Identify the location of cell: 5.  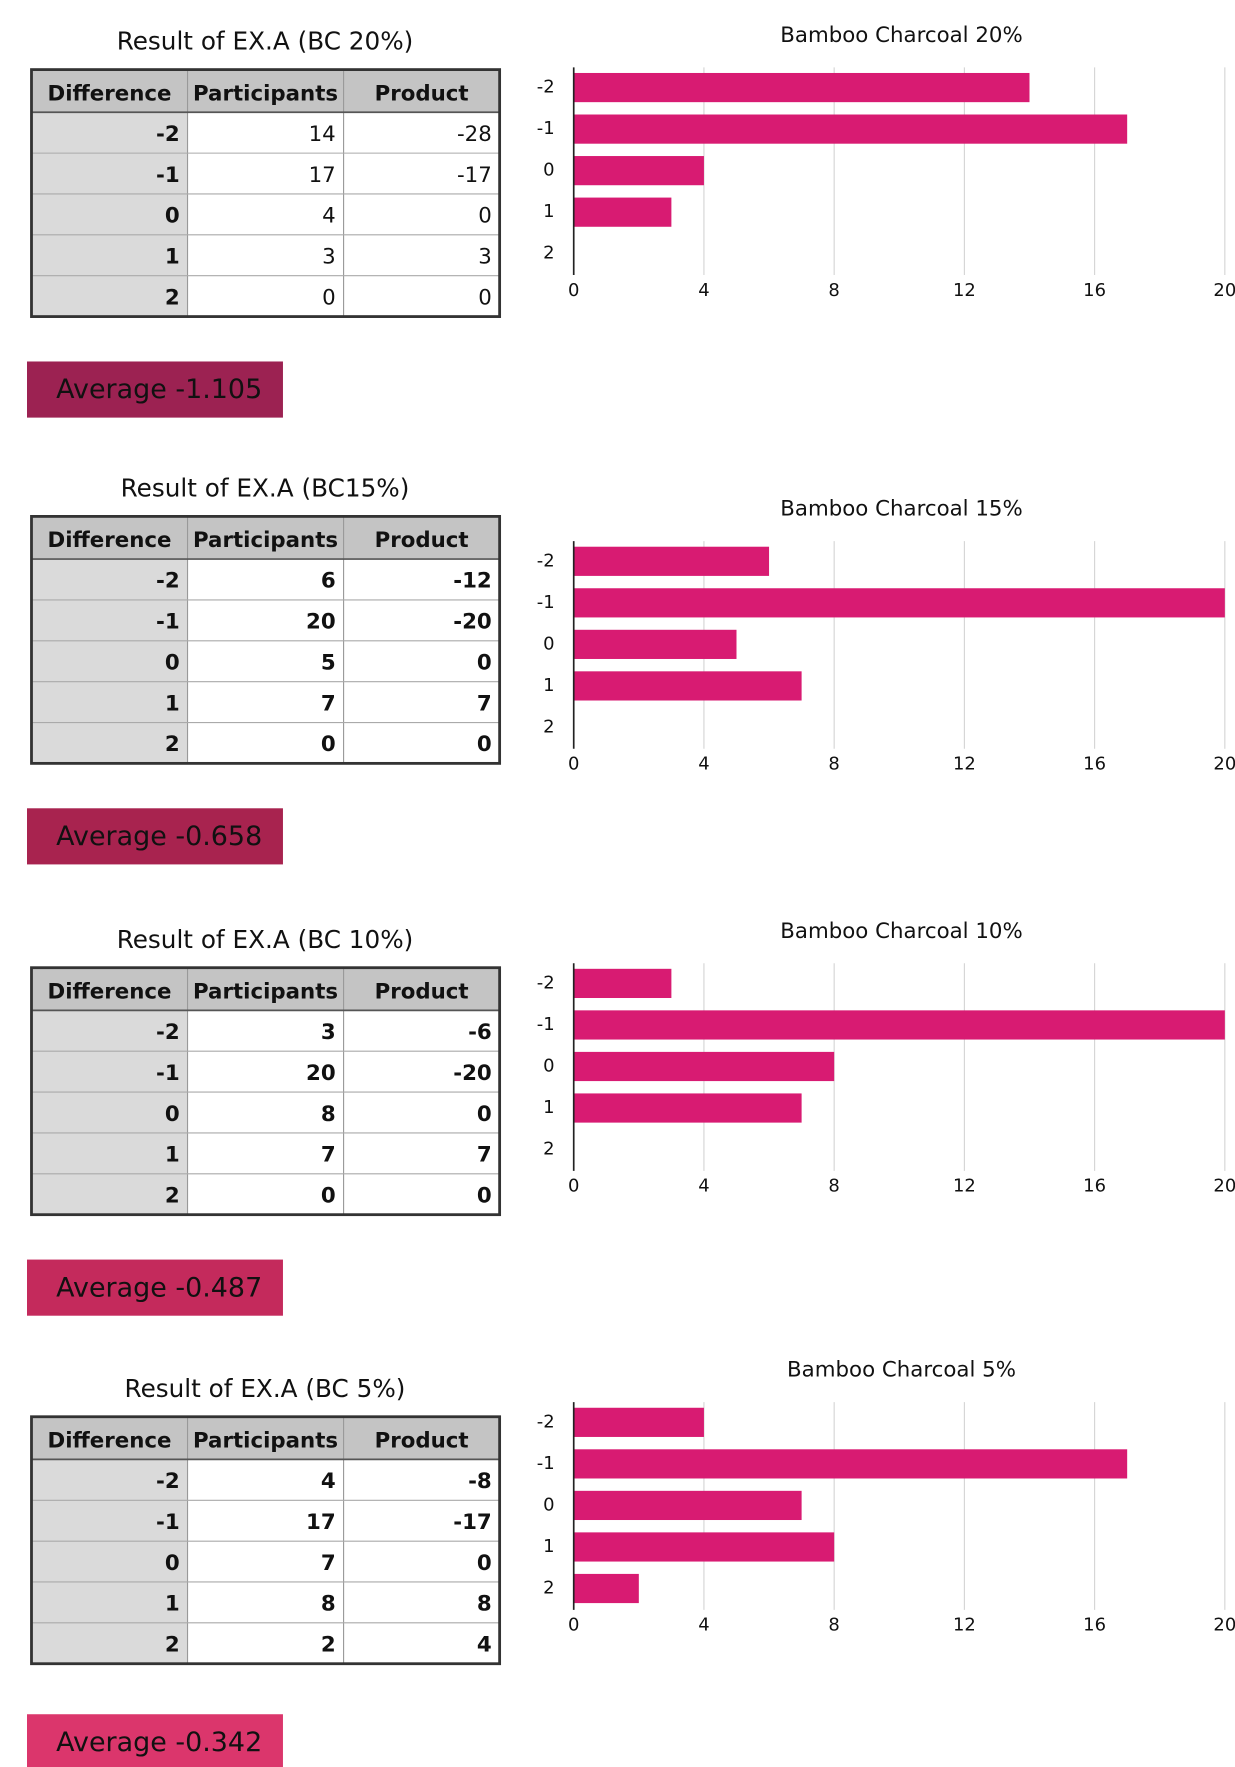
(328, 662).